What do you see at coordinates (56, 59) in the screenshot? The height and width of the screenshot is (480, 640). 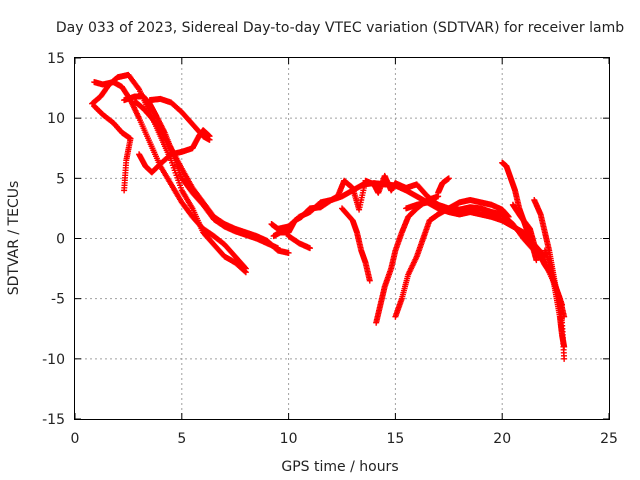 I see `y-tick-label: 15` at bounding box center [56, 59].